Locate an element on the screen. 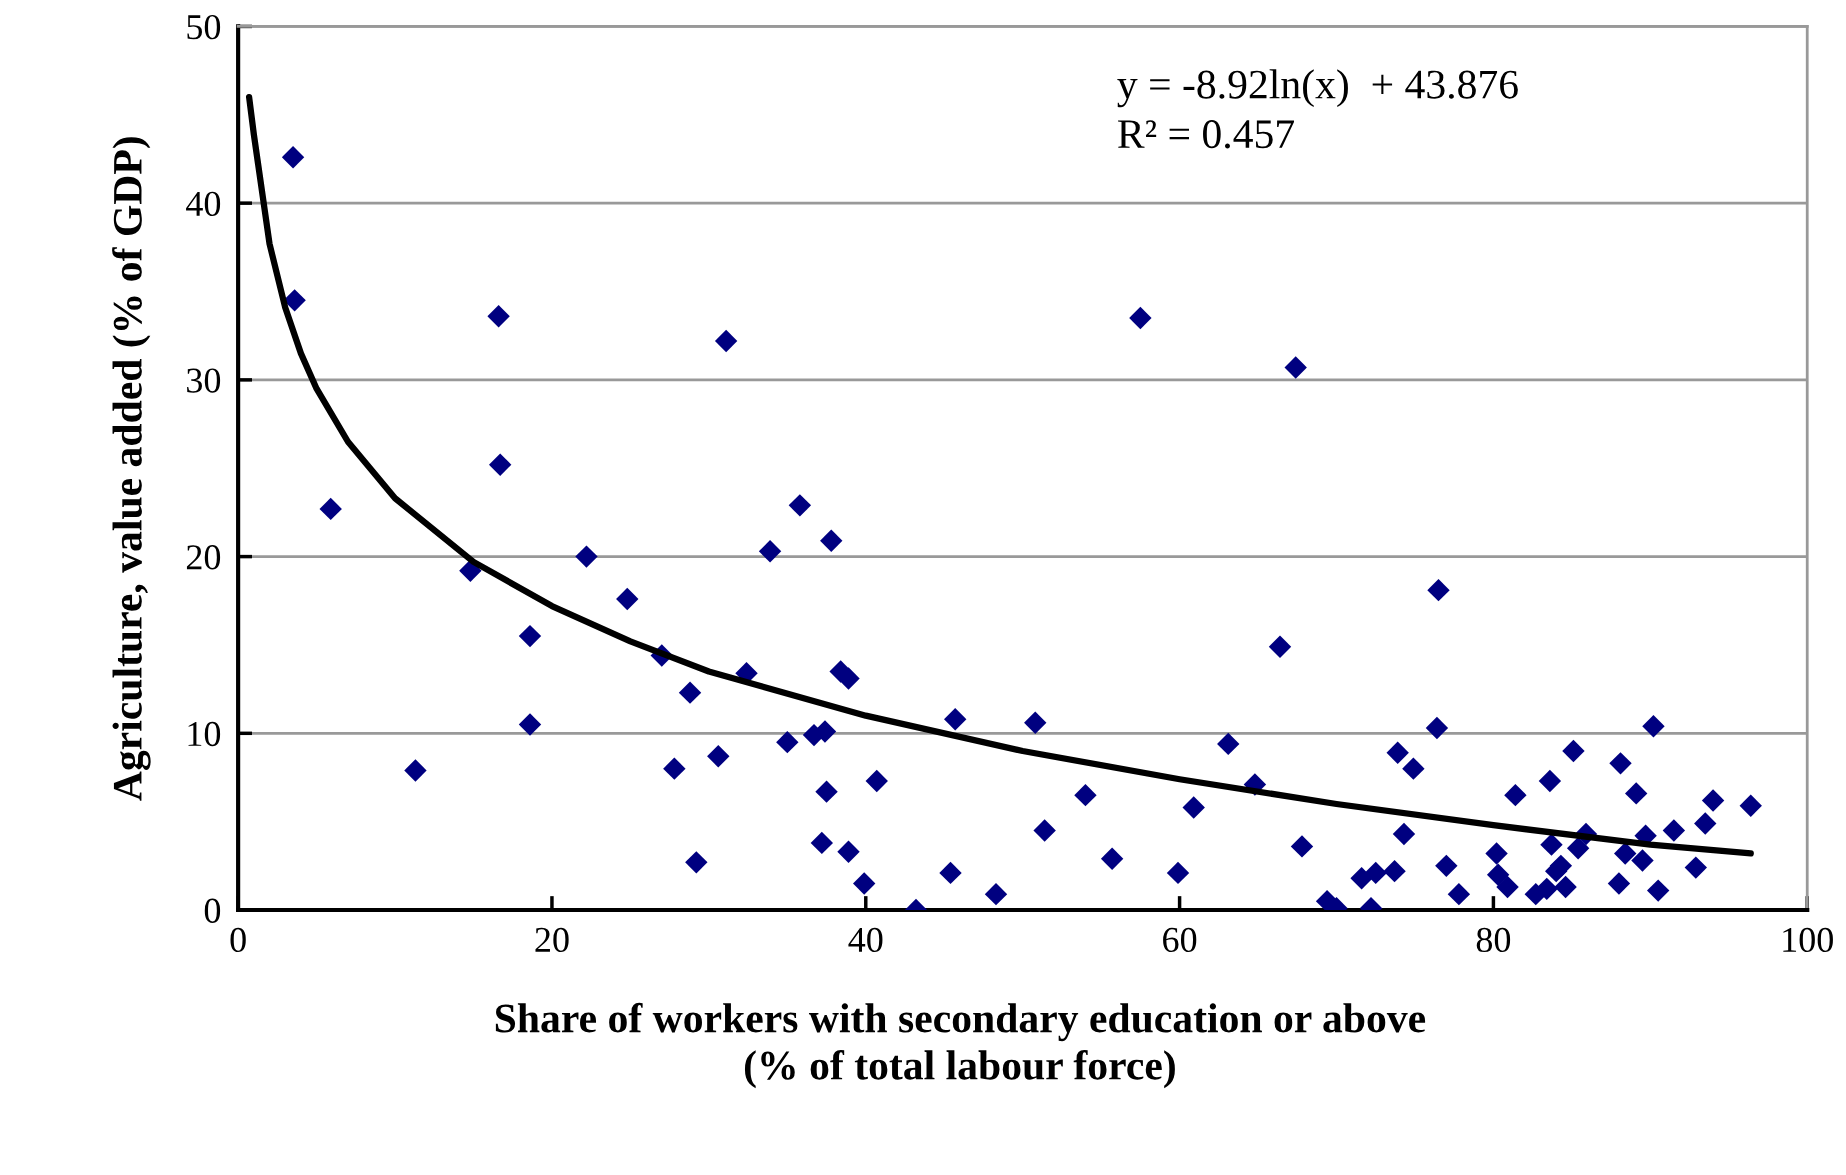 The height and width of the screenshot is (1175, 1846). y-tick-label: 10 is located at coordinates (204, 734).